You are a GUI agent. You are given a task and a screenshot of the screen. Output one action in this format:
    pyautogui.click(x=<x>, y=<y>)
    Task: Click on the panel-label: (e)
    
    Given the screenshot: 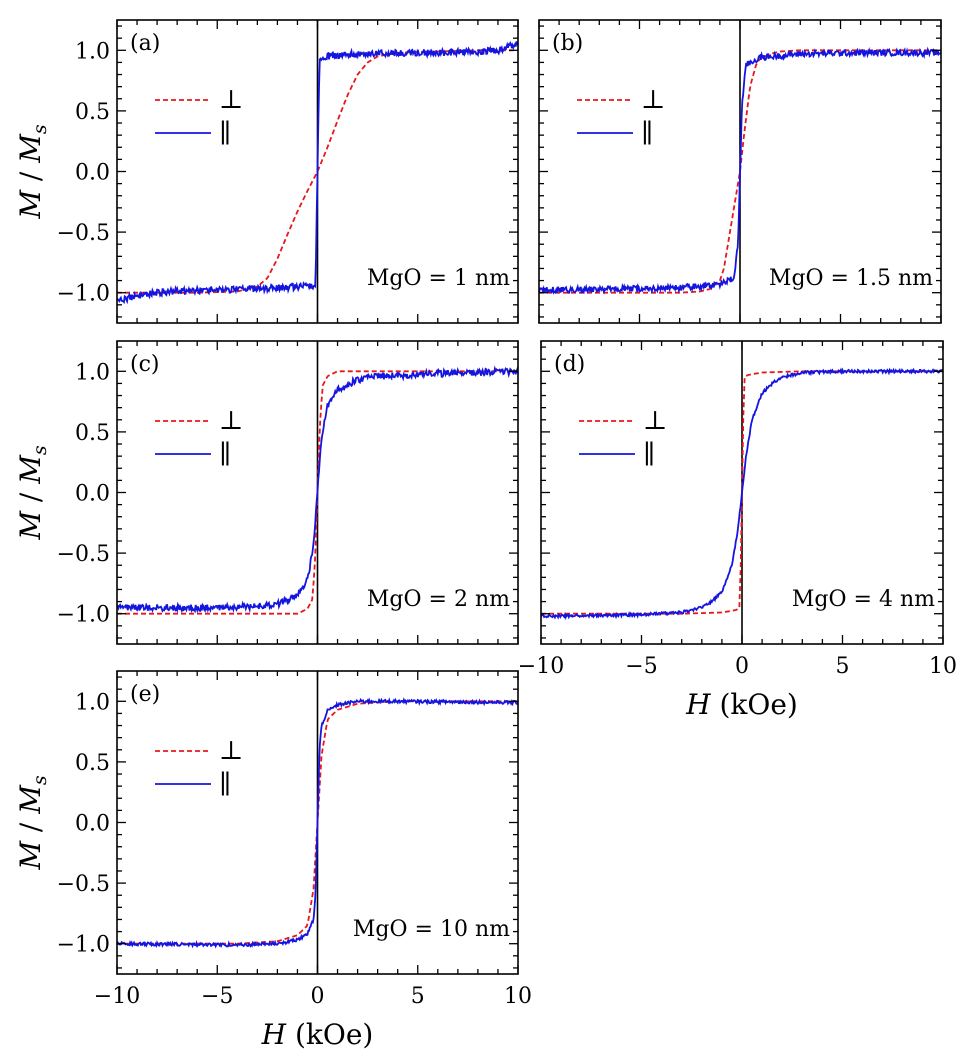 What is the action you would take?
    pyautogui.click(x=145, y=694)
    